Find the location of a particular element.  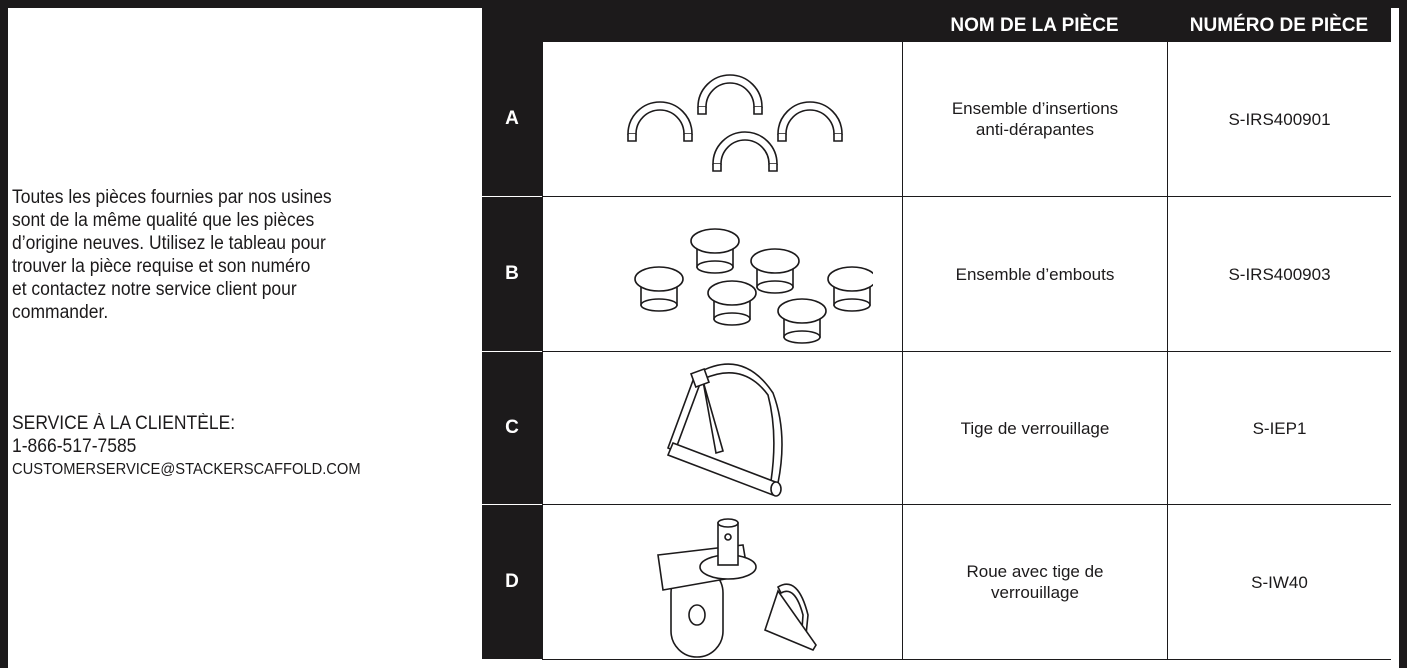

part-number: S-IRS400901 is located at coordinates (1279, 119).